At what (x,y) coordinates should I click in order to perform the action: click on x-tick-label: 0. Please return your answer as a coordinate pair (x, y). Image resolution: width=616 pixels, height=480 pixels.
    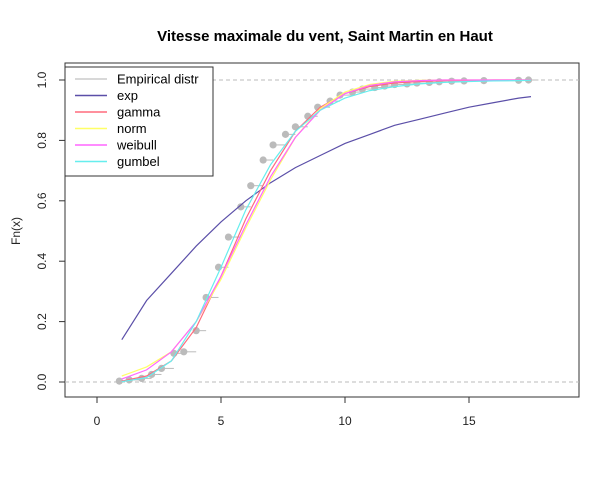
    Looking at the image, I should click on (97, 421).